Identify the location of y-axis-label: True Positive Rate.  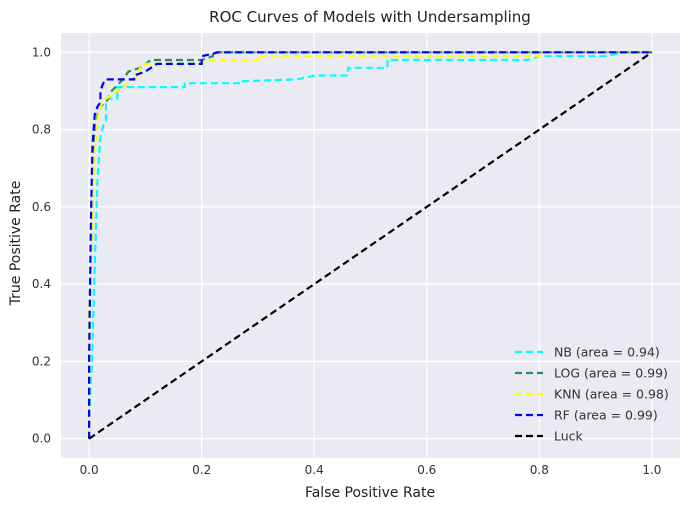
(16, 244).